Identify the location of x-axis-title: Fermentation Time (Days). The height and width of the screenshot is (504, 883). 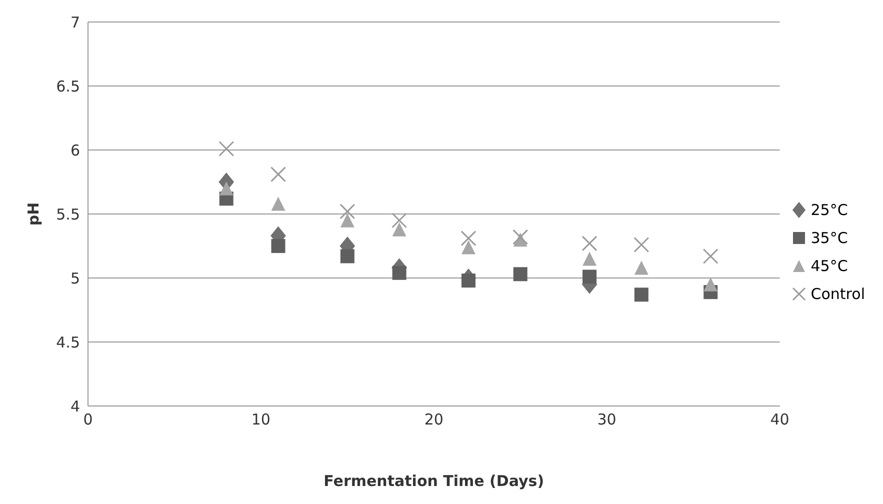
(434, 481).